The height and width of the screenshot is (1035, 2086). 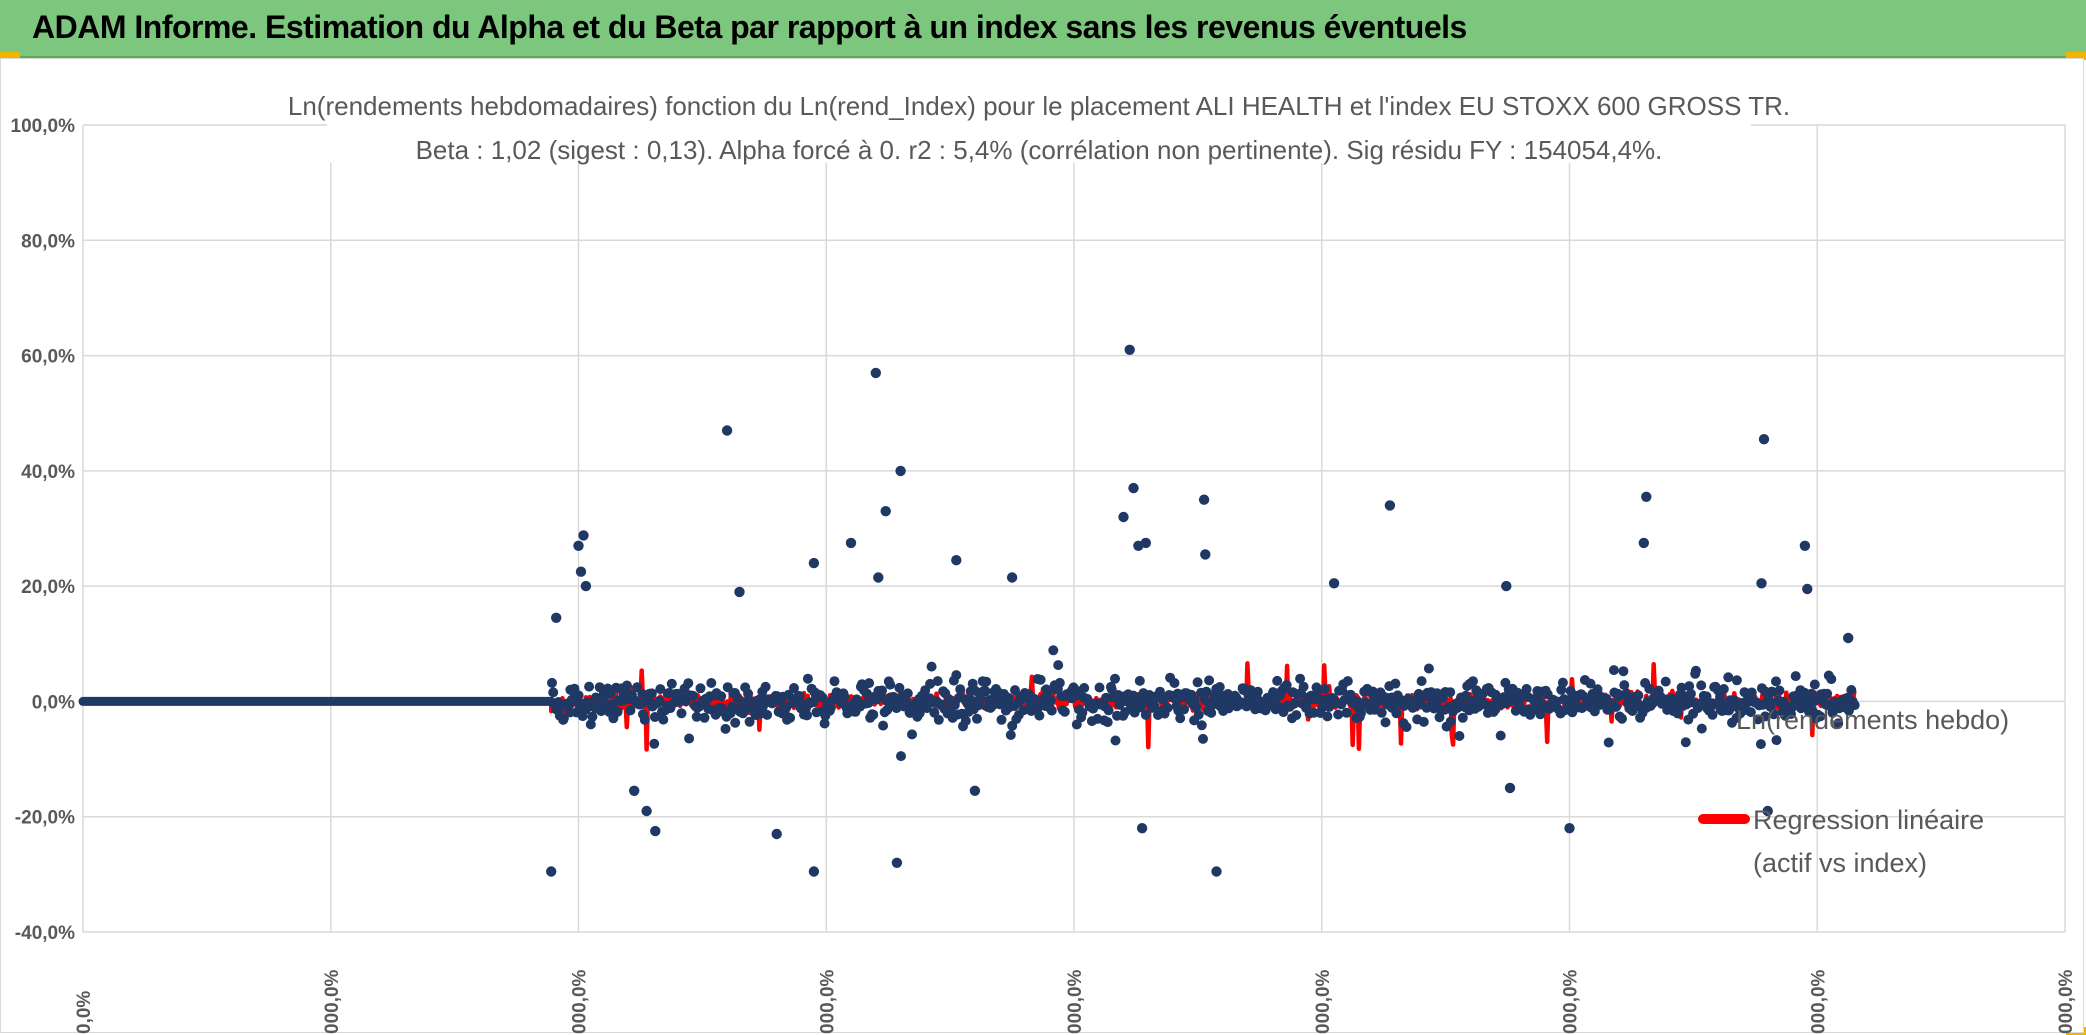 I want to click on y-tick-label: 100,0%, so click(x=43, y=126).